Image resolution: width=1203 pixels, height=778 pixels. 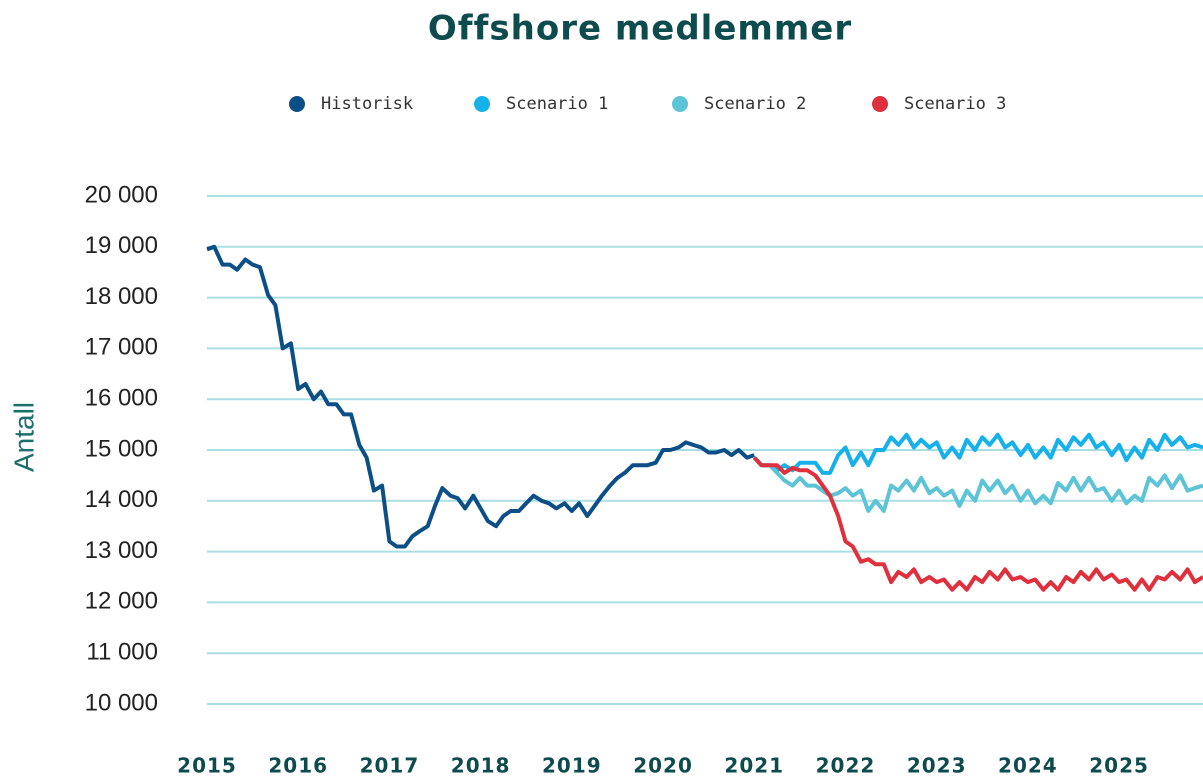 I want to click on y-tick-label: 20 000, so click(x=121, y=194).